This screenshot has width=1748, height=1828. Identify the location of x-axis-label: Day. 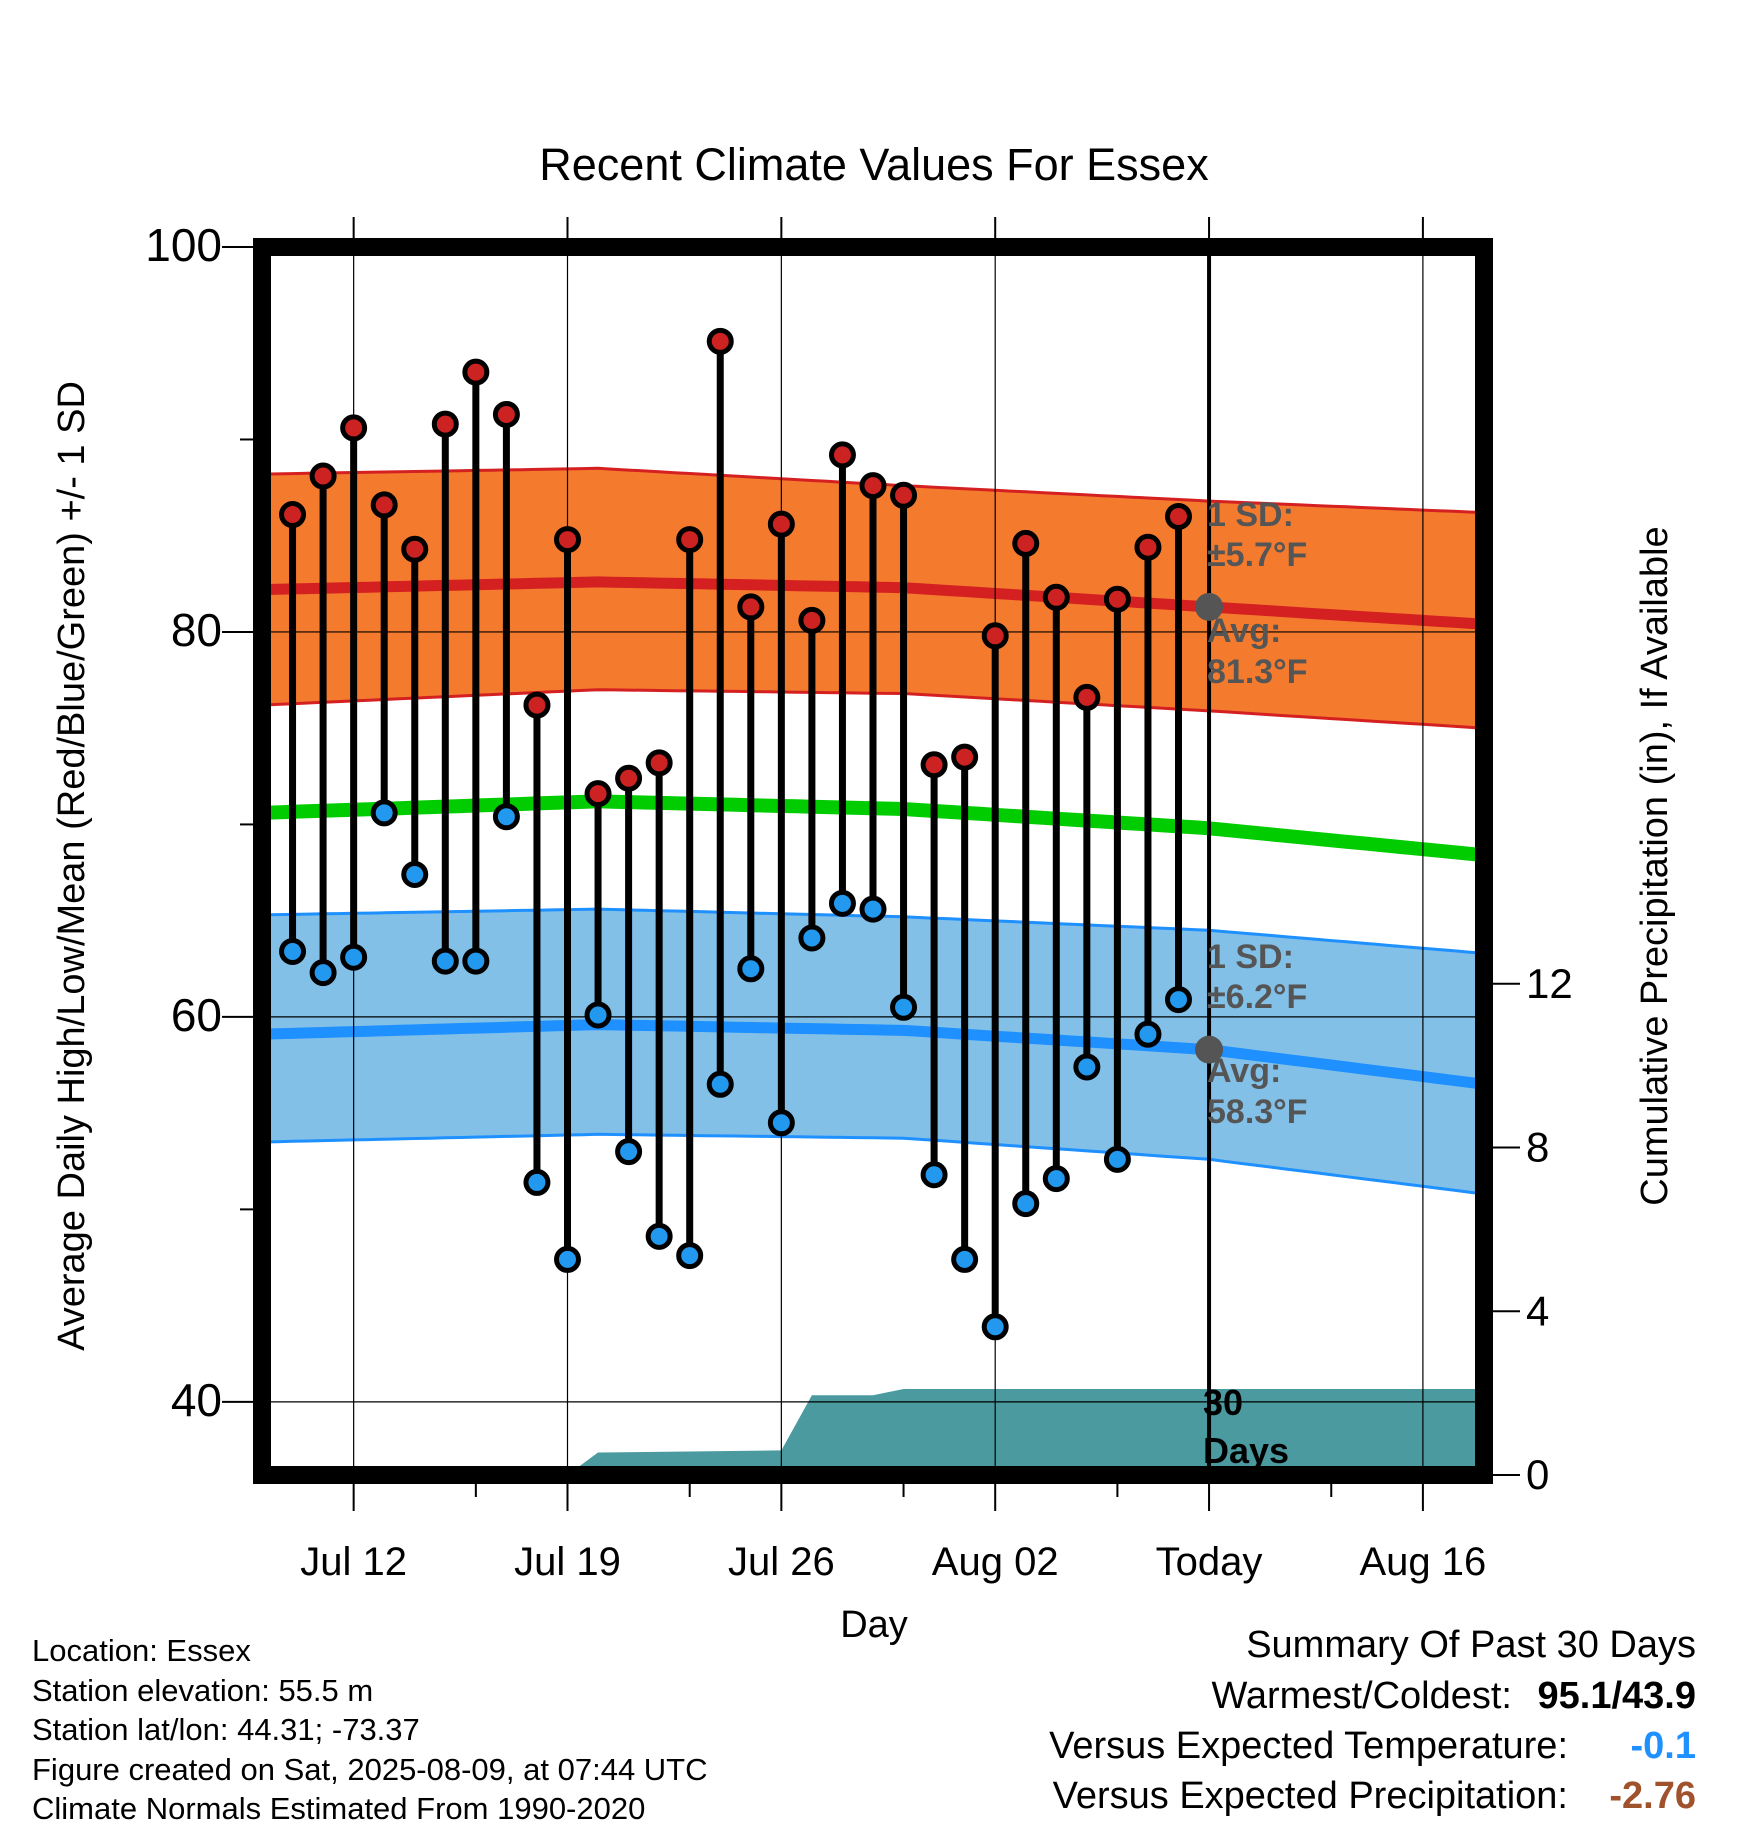
(874, 1625).